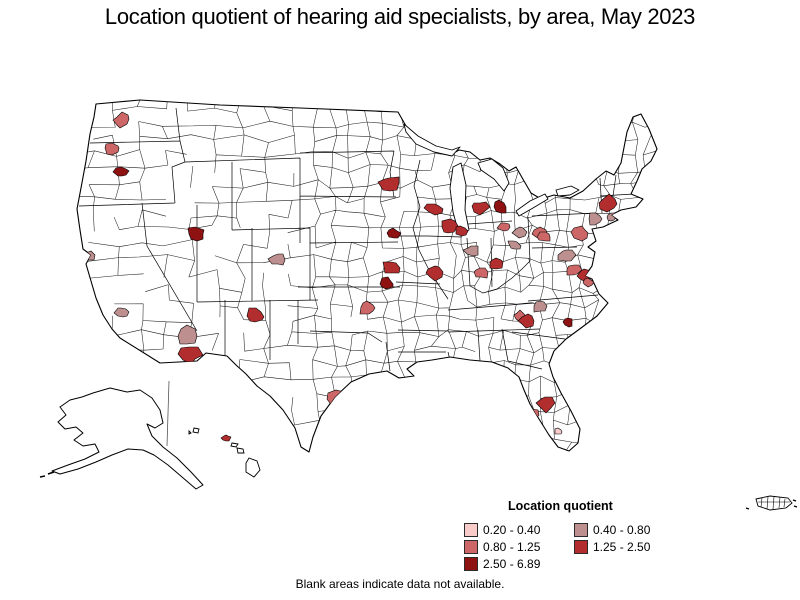  What do you see at coordinates (127, 438) in the screenshot?
I see `alaska-outline` at bounding box center [127, 438].